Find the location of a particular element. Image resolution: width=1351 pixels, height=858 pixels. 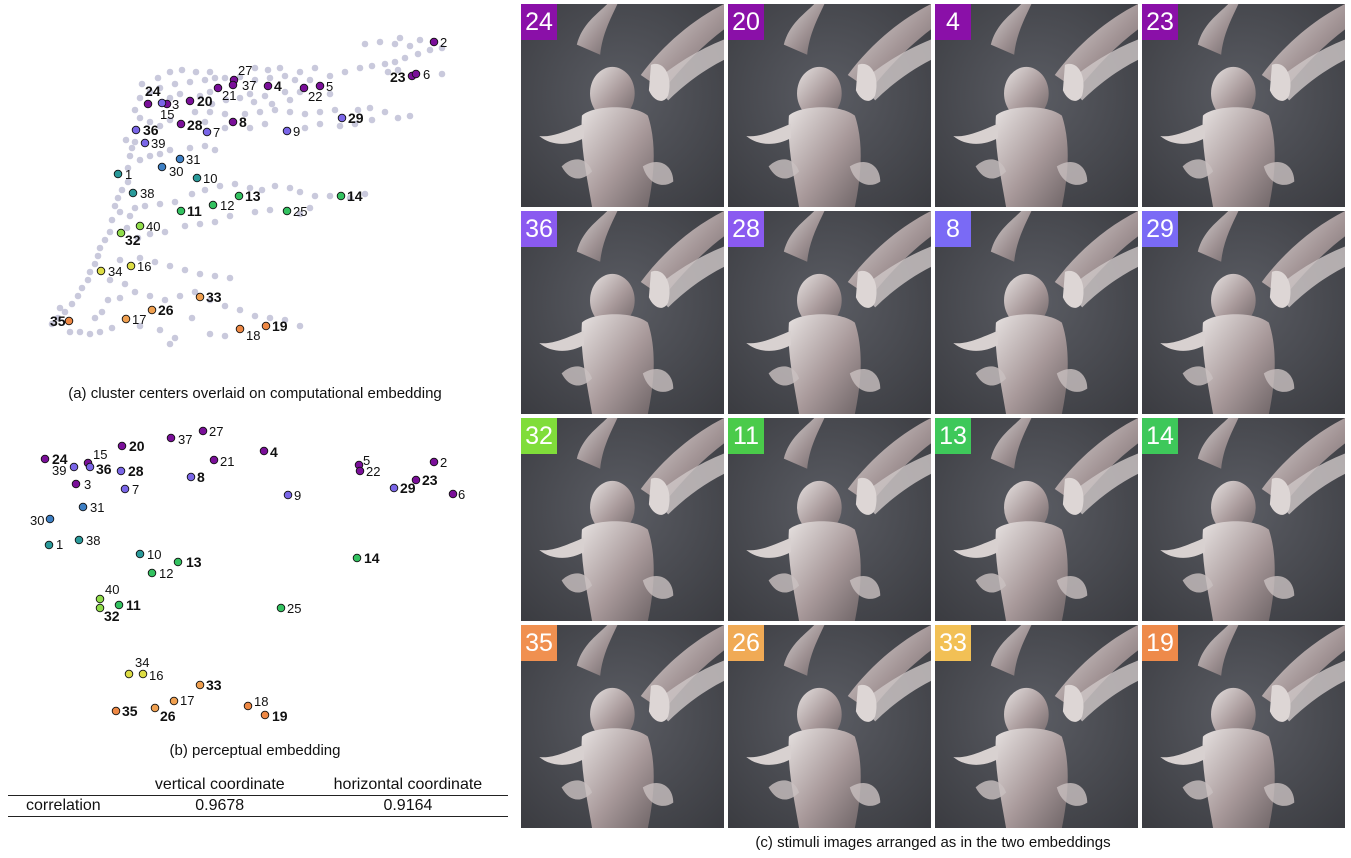

cluster-center-label: 8 is located at coordinates (201, 477).